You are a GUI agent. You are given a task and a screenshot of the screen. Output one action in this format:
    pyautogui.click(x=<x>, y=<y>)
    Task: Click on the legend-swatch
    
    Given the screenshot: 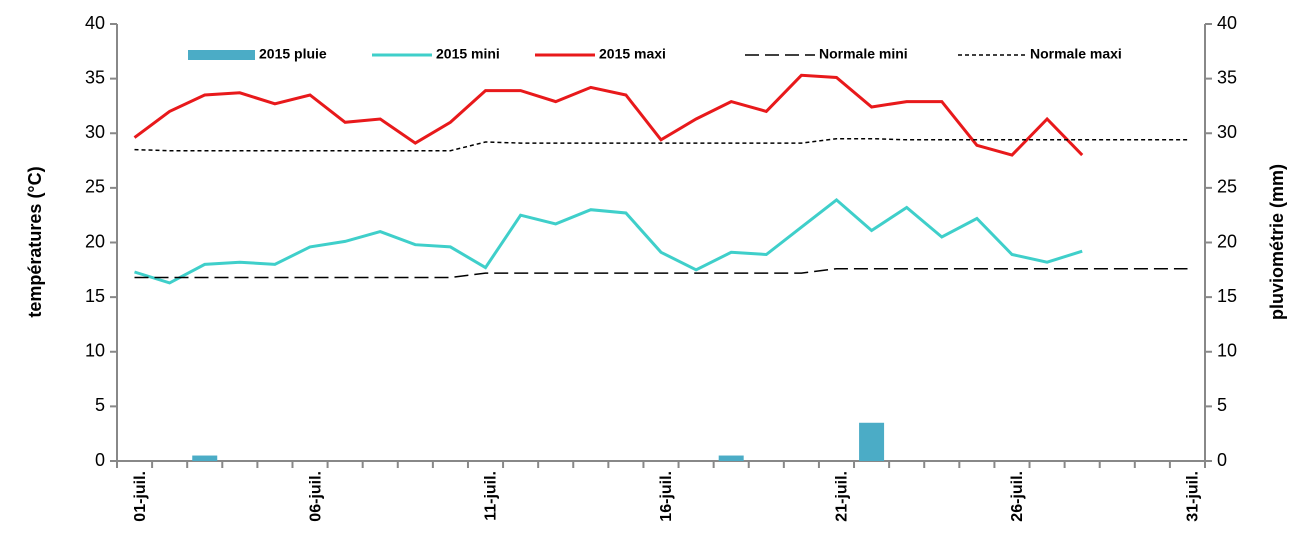 What is the action you would take?
    pyautogui.click(x=221, y=55)
    